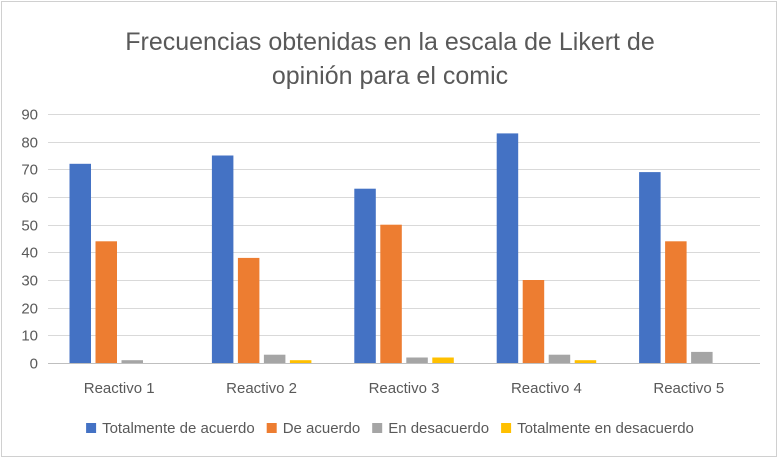 The height and width of the screenshot is (461, 780). I want to click on legend-label: De acuerdo, so click(322, 428).